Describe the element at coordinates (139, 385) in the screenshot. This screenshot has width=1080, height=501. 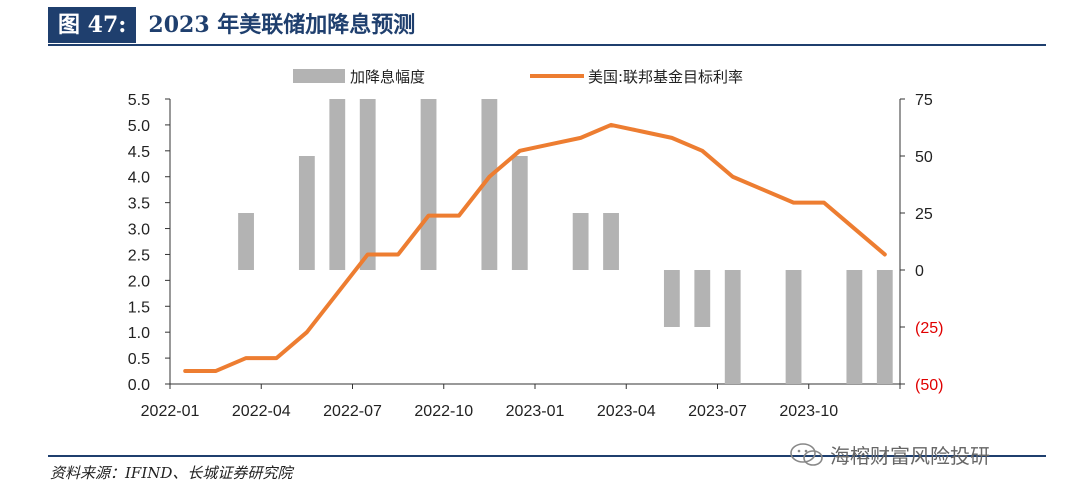
I see `left-tick-label: 0.0` at that location.